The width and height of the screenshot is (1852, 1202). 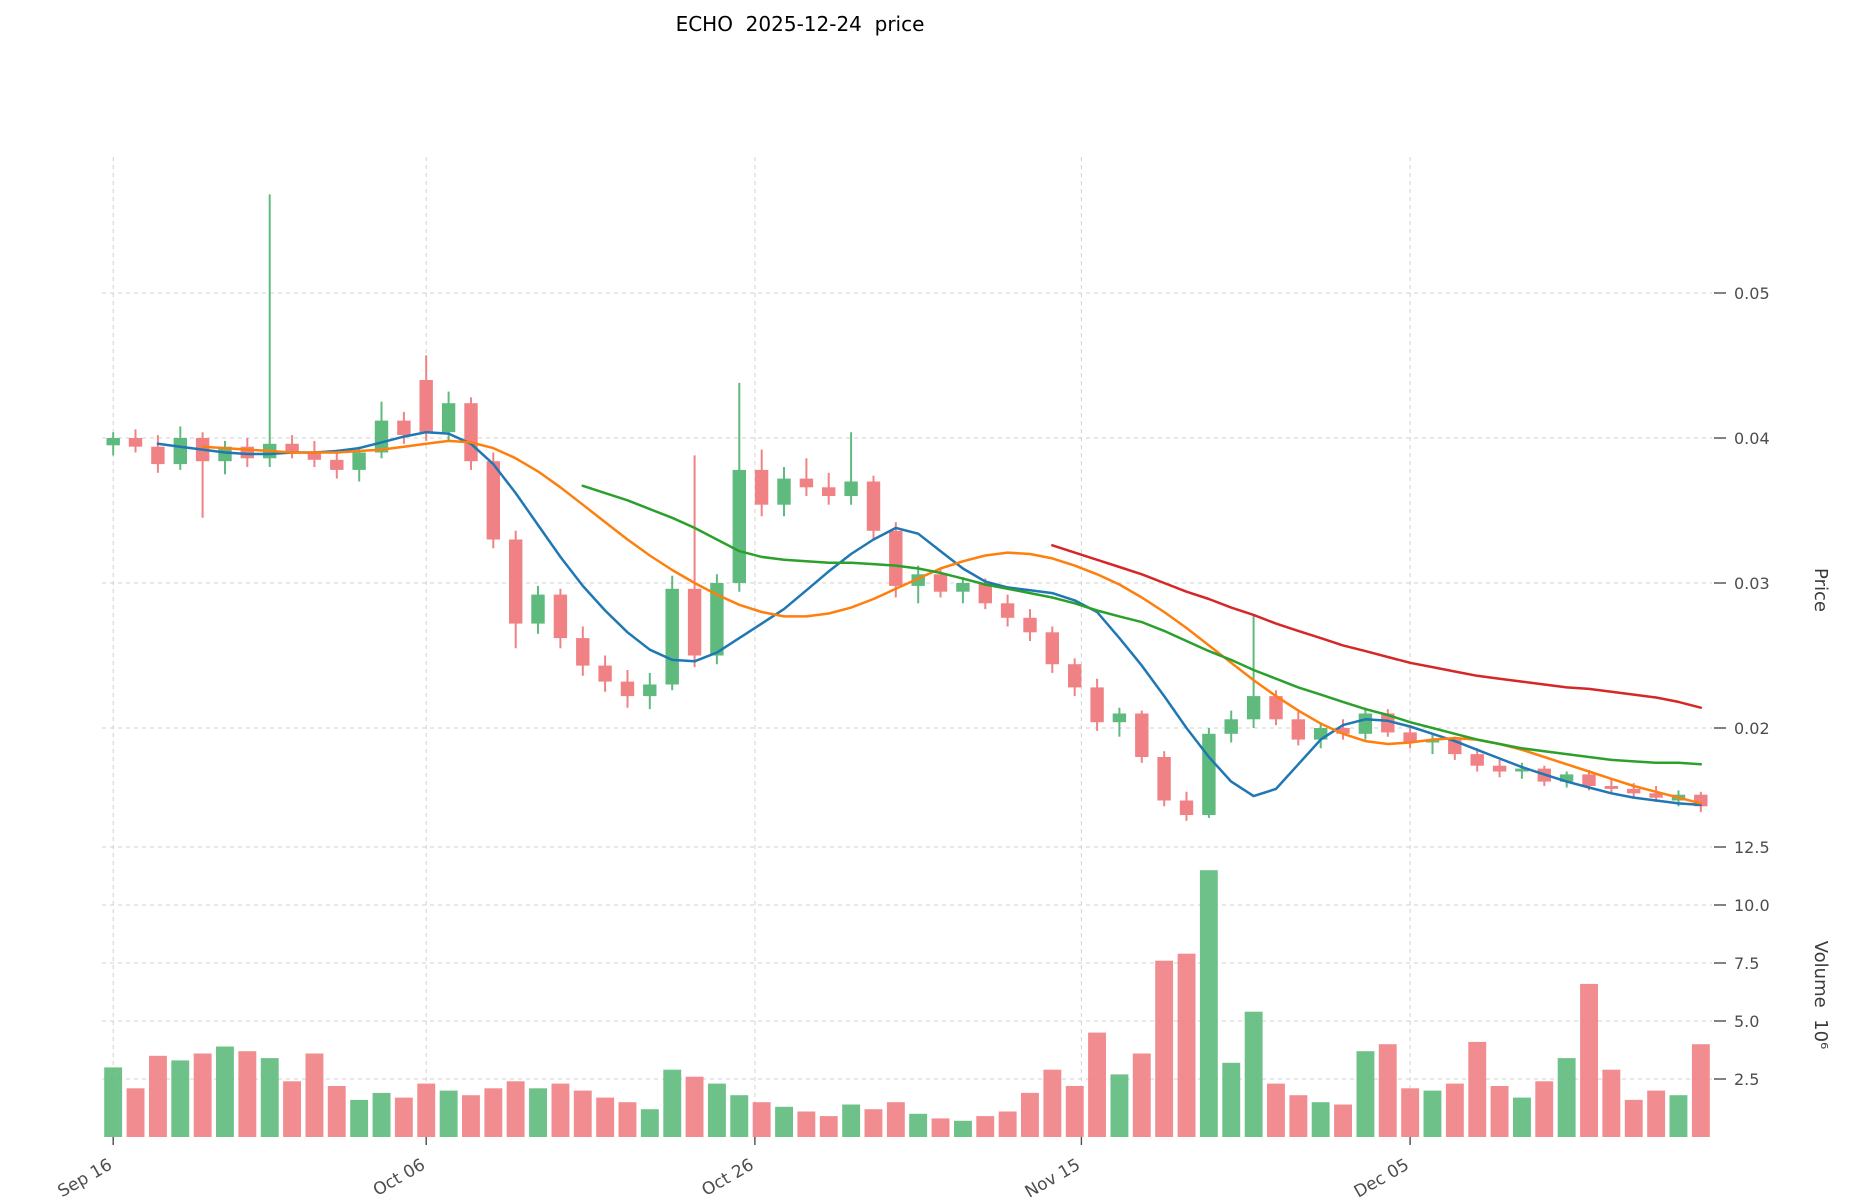 I want to click on date-tick-labels: Sep 16 Oct 06 Oct 26 Nov 15 Dec 05, so click(x=734, y=1169).